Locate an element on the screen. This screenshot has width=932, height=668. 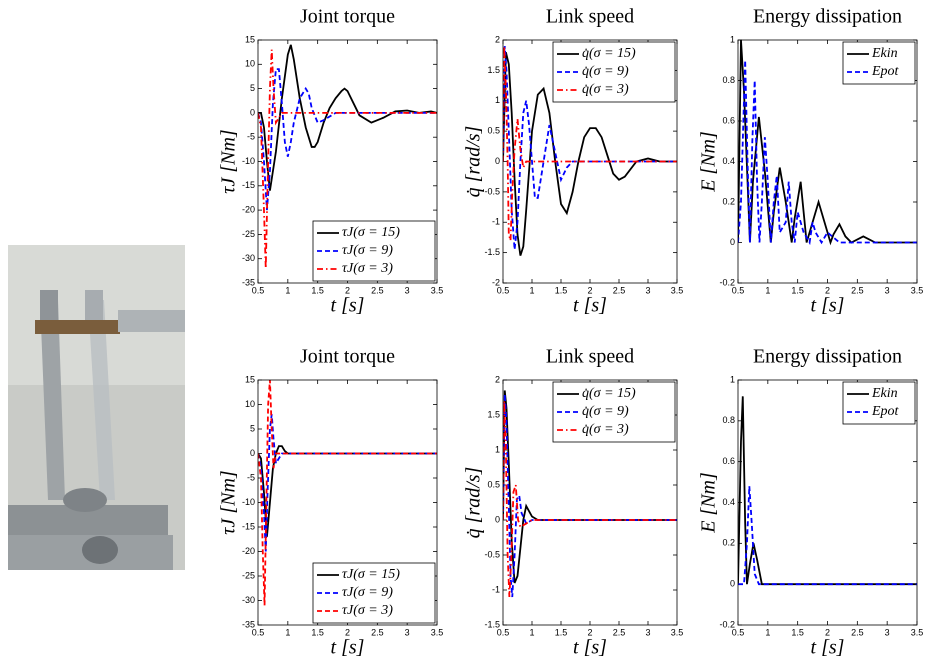
y-tick-label: 15 is located at coordinates (250, 379).